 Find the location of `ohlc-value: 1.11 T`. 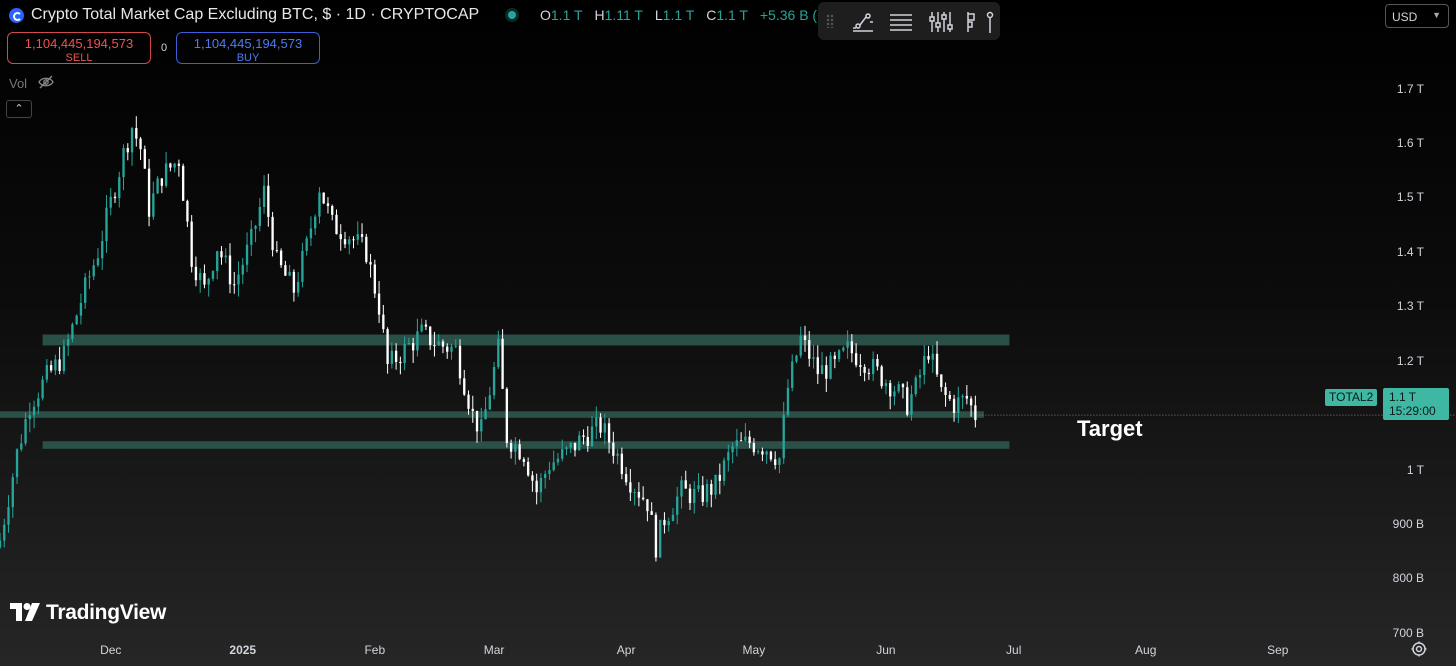

ohlc-value: 1.11 T is located at coordinates (623, 15).